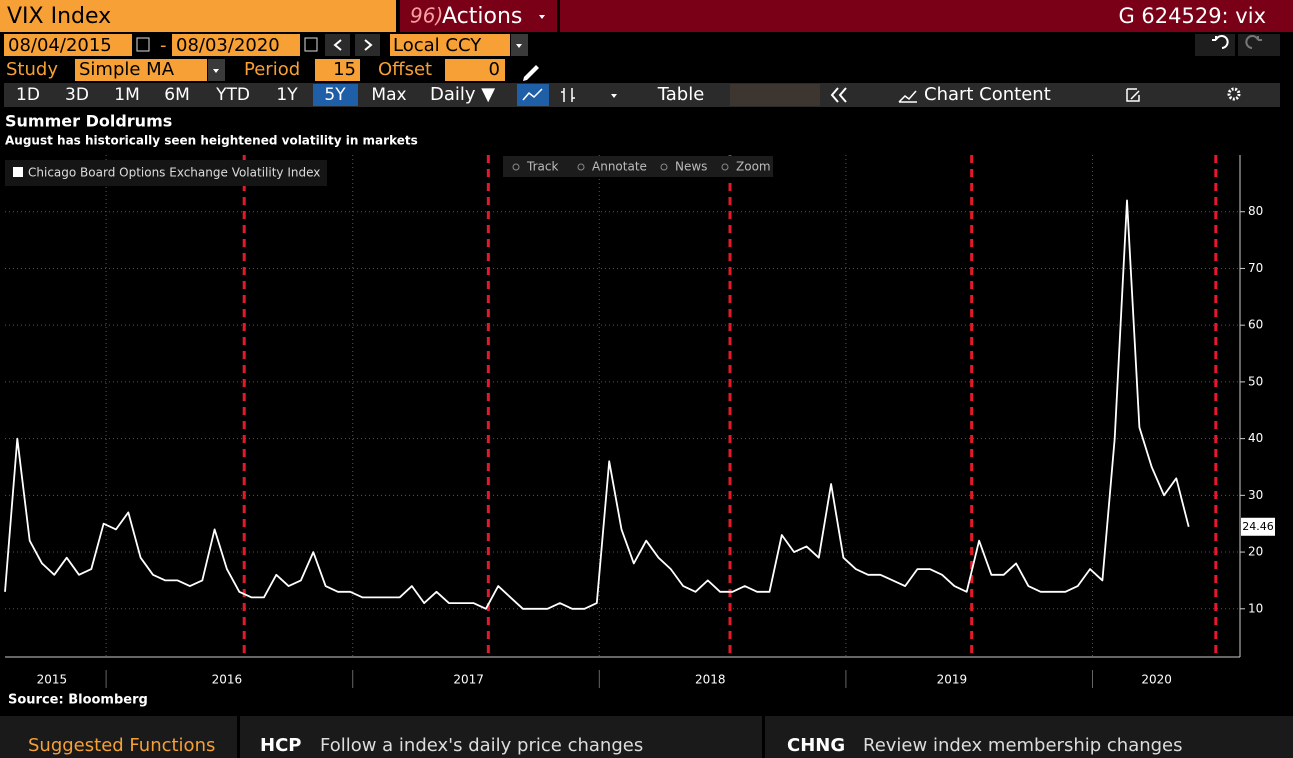 The image size is (1293, 758). What do you see at coordinates (1255, 495) in the screenshot?
I see `y-tick-label: 30` at bounding box center [1255, 495].